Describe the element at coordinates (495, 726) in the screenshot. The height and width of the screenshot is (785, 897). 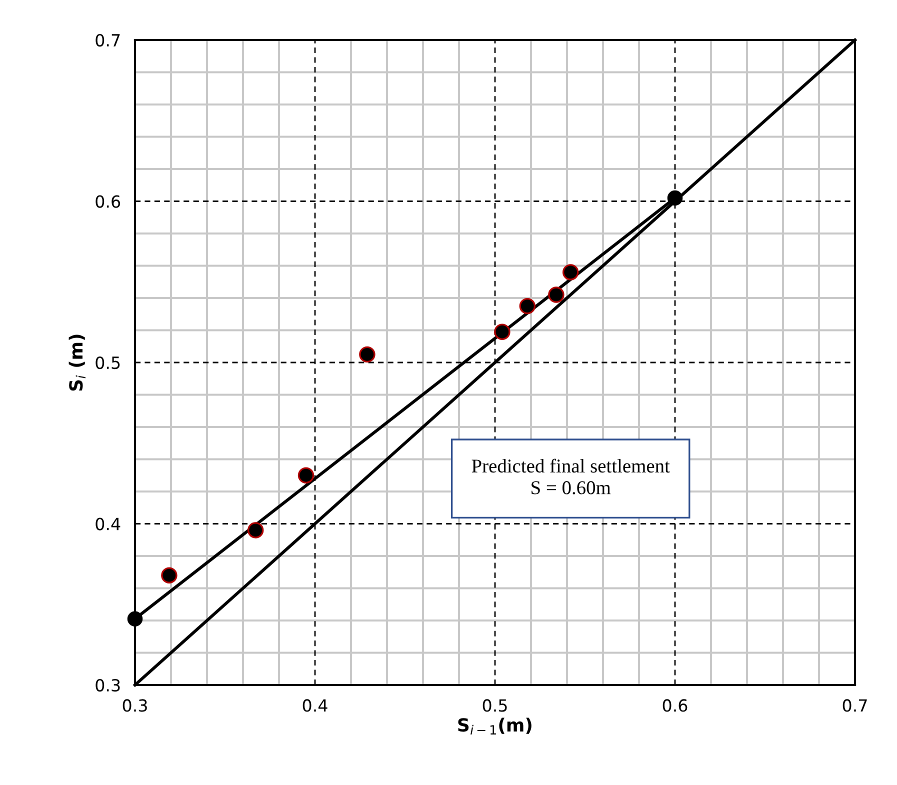
I see `x-axis-title: S$_{i−1}$(m)` at that location.